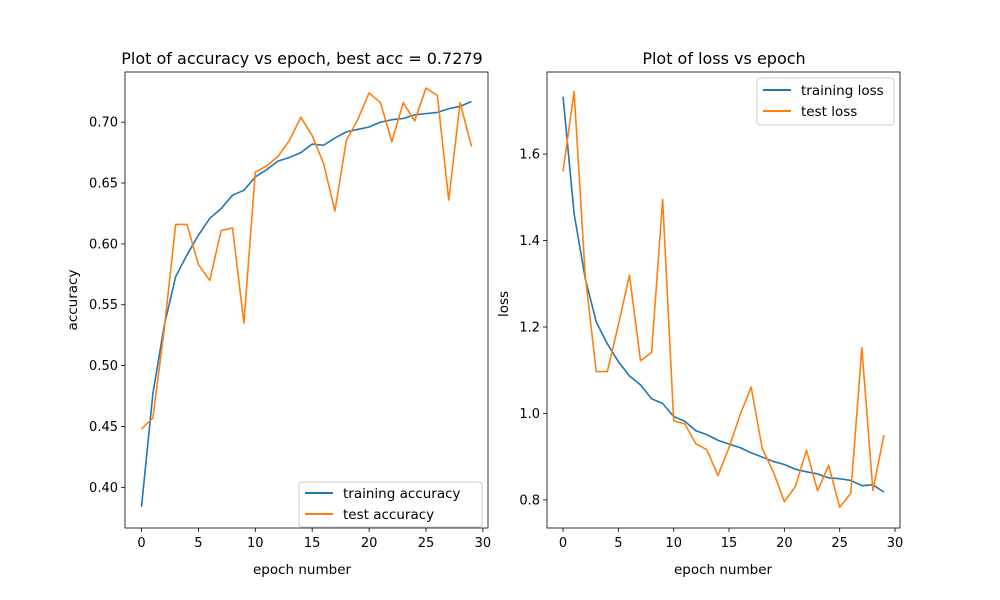  I want to click on loss-y-tick-label: 1.6, so click(529, 155).